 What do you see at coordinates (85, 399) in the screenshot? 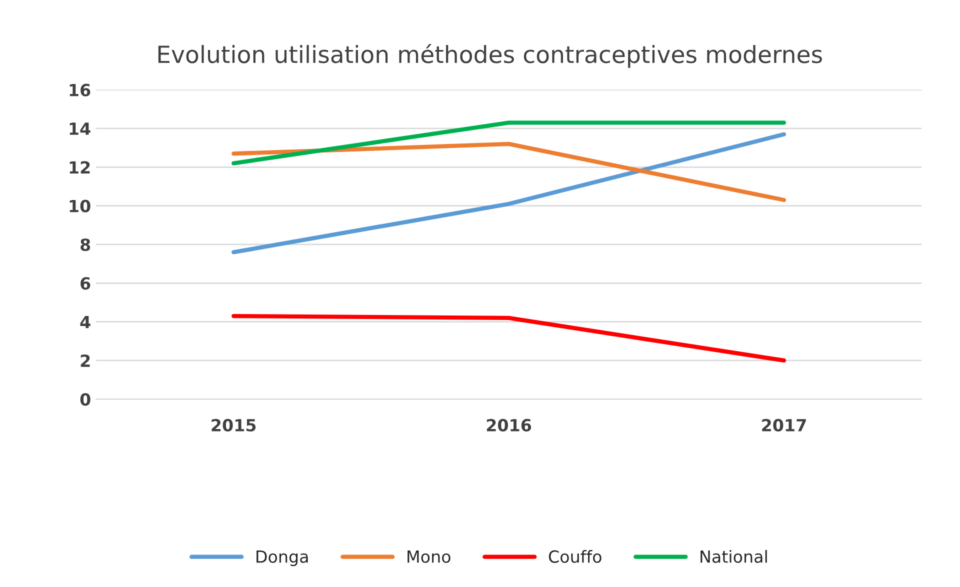
I see `y-tick-label: 0` at bounding box center [85, 399].